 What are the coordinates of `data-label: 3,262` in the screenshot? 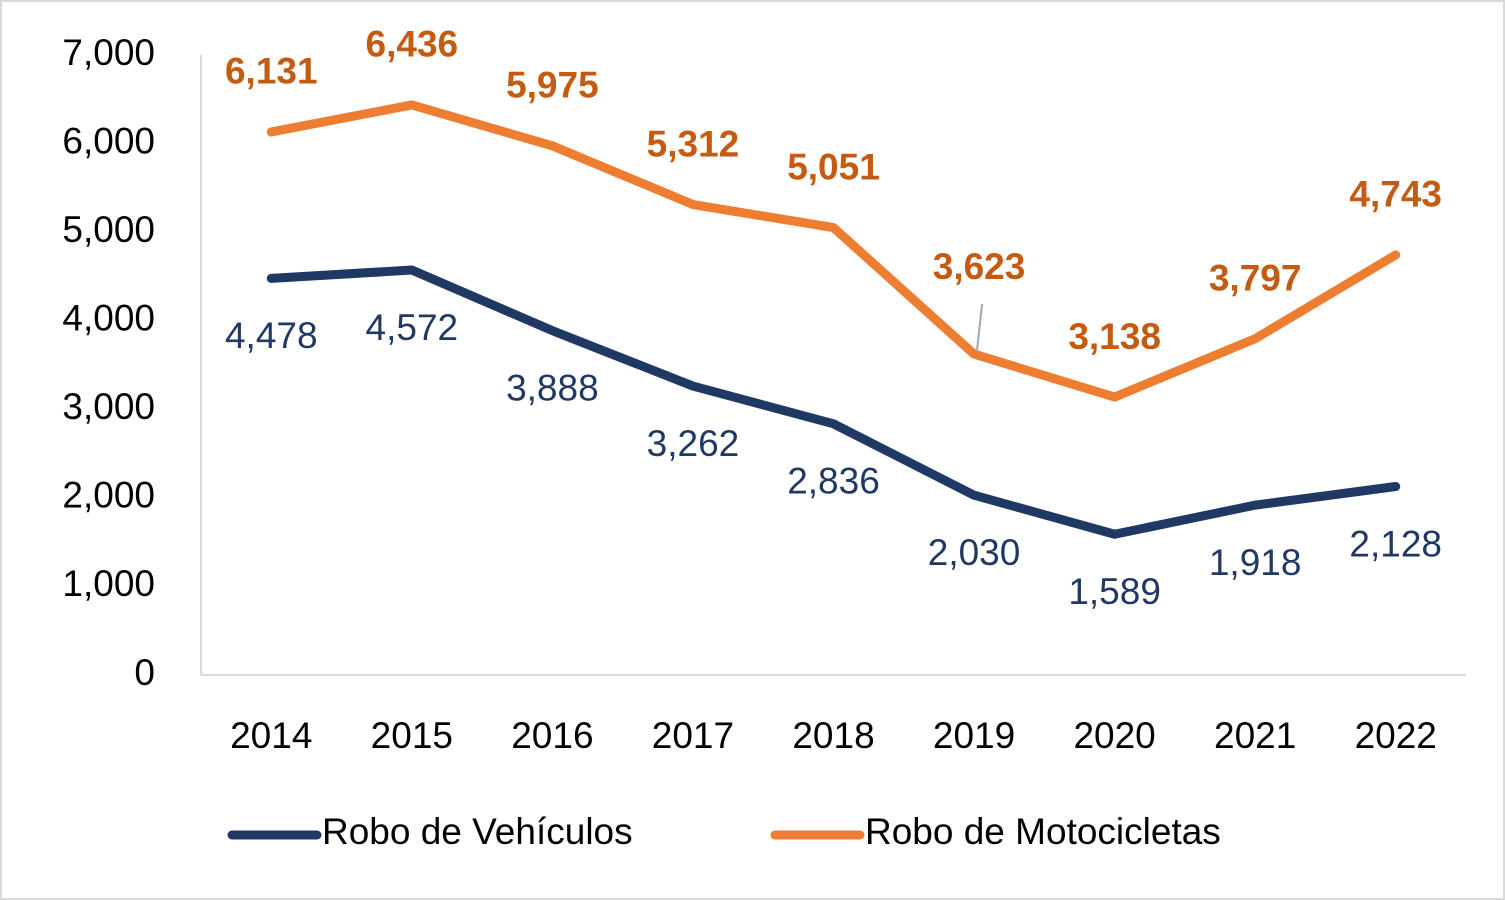 It's located at (693, 443).